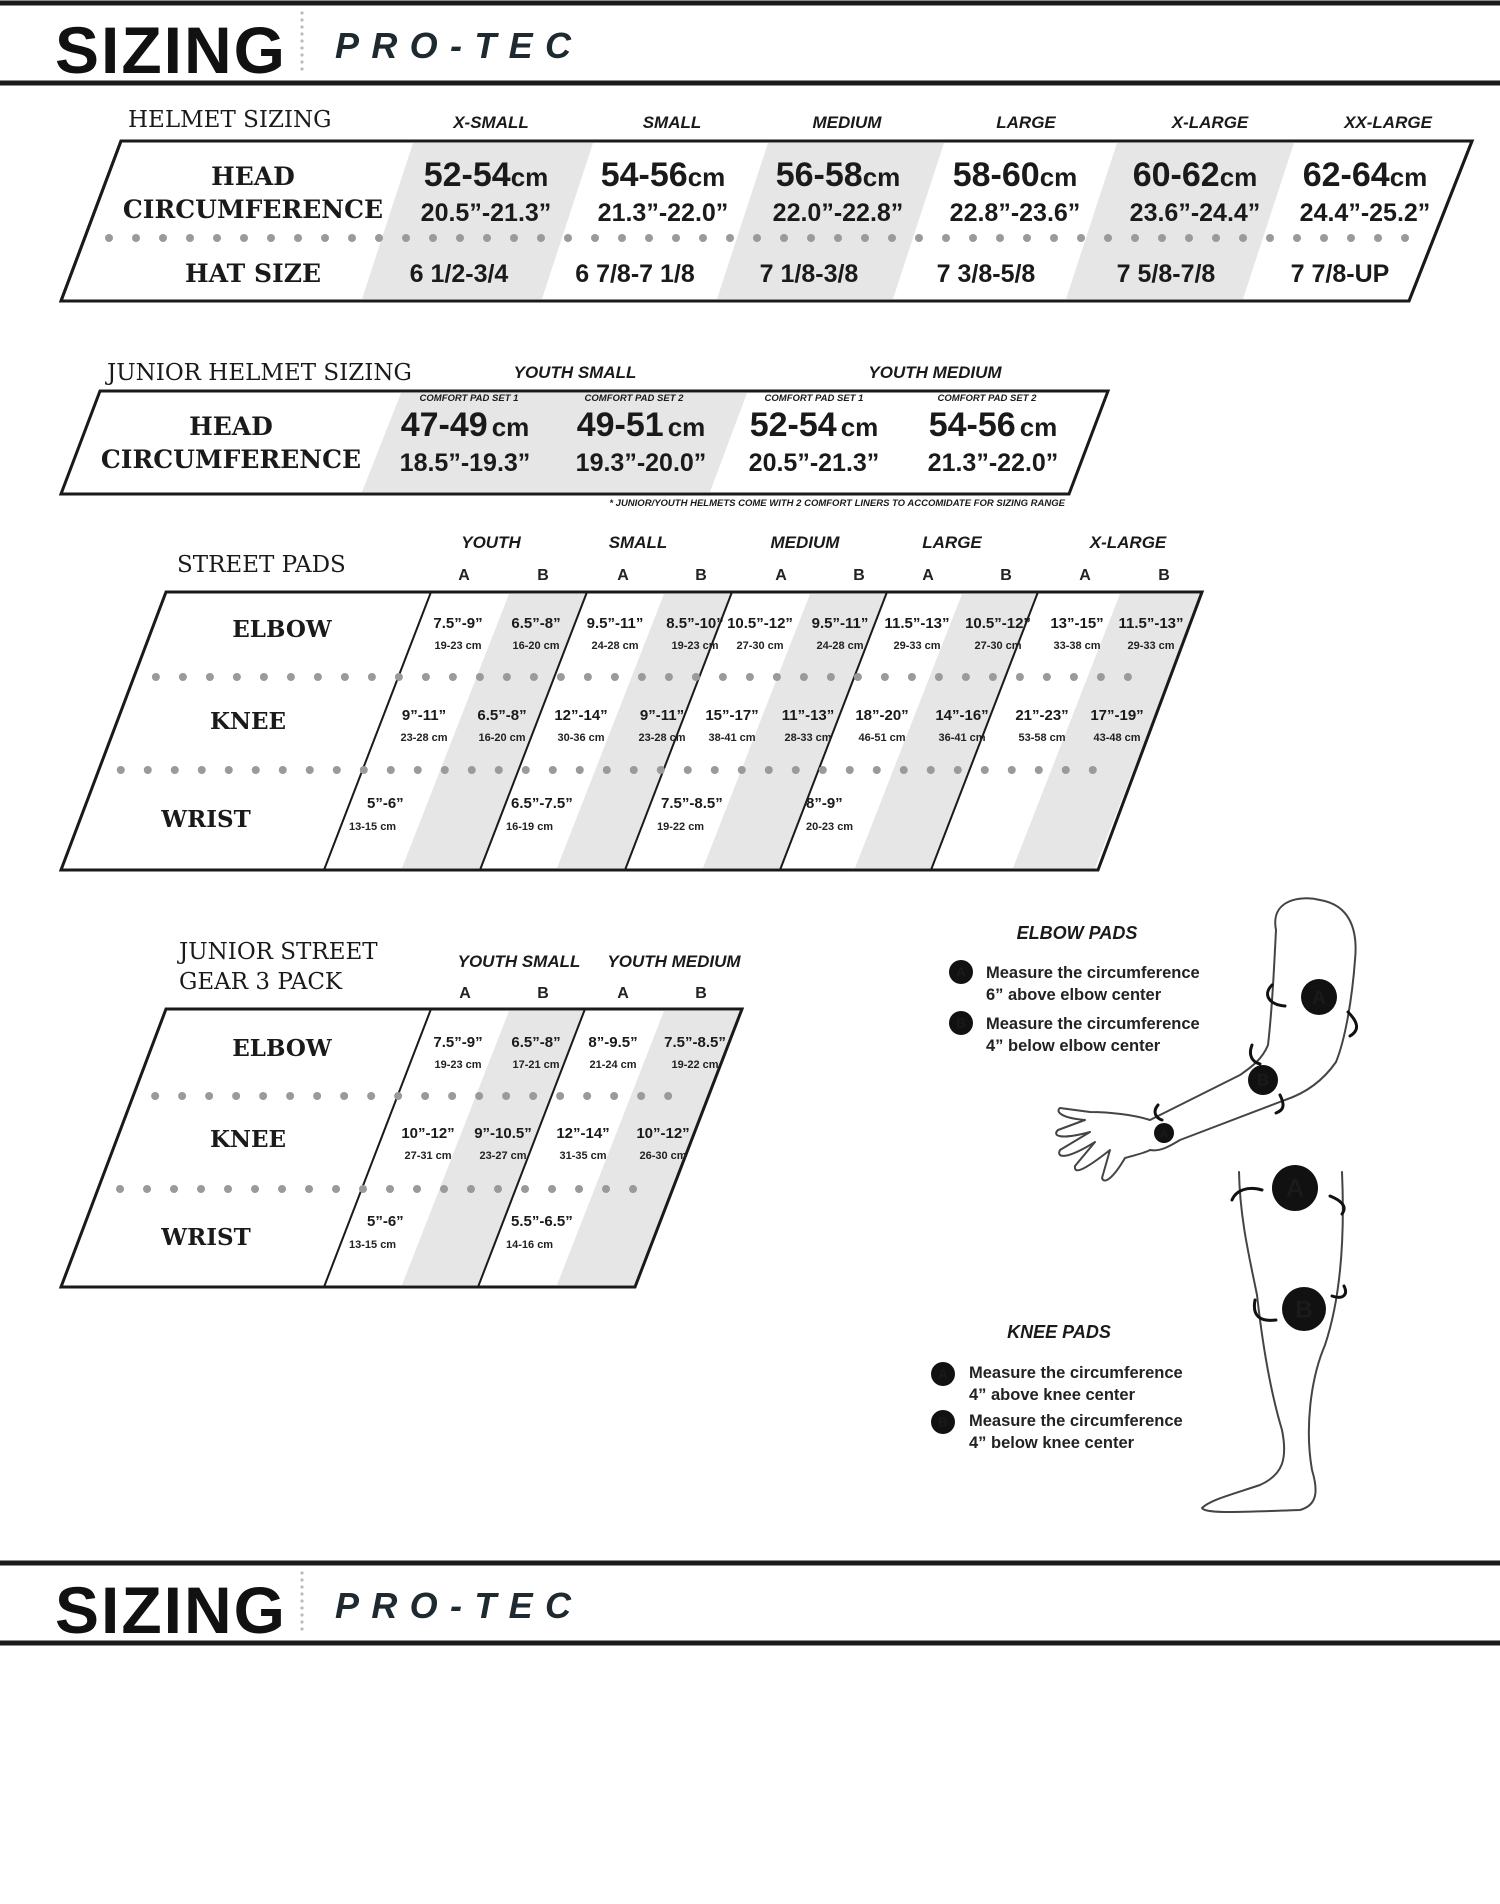  I want to click on row-label-knee: KNEE, so click(248, 1139).